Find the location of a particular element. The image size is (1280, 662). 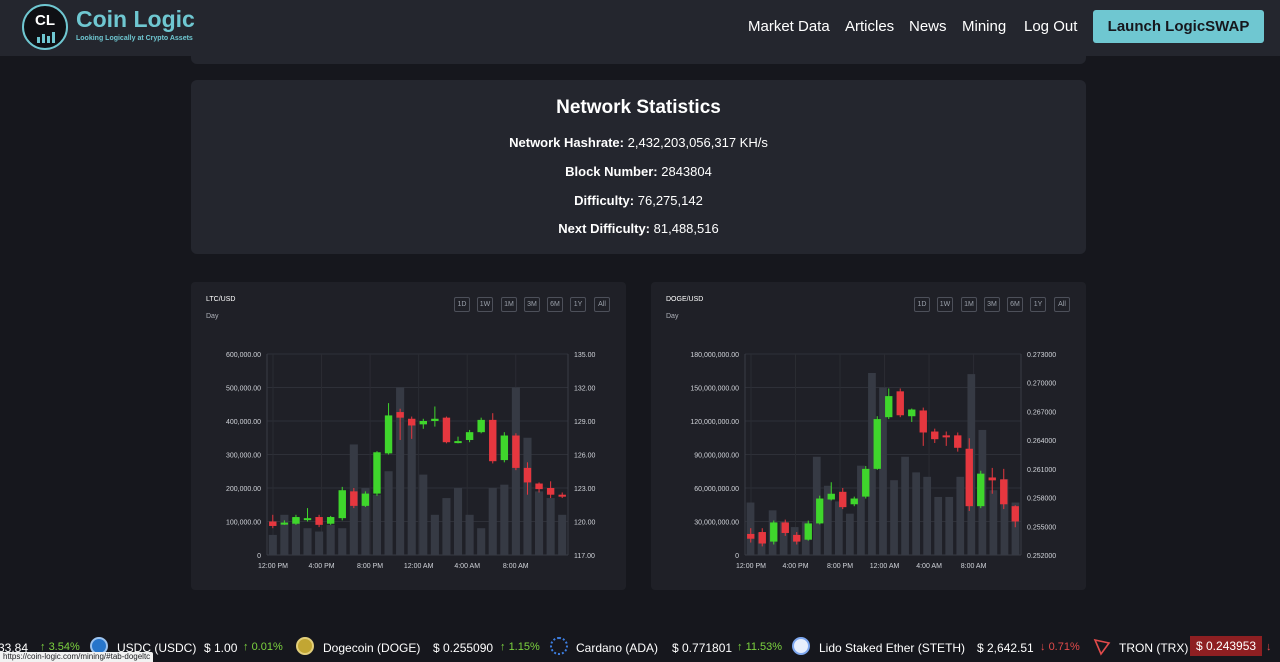

volume-axis-tick: 600,000.00 is located at coordinates (243, 355).